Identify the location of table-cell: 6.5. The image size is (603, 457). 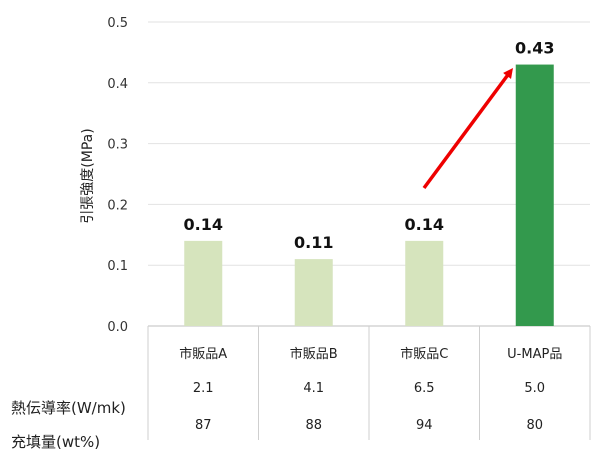
(424, 388).